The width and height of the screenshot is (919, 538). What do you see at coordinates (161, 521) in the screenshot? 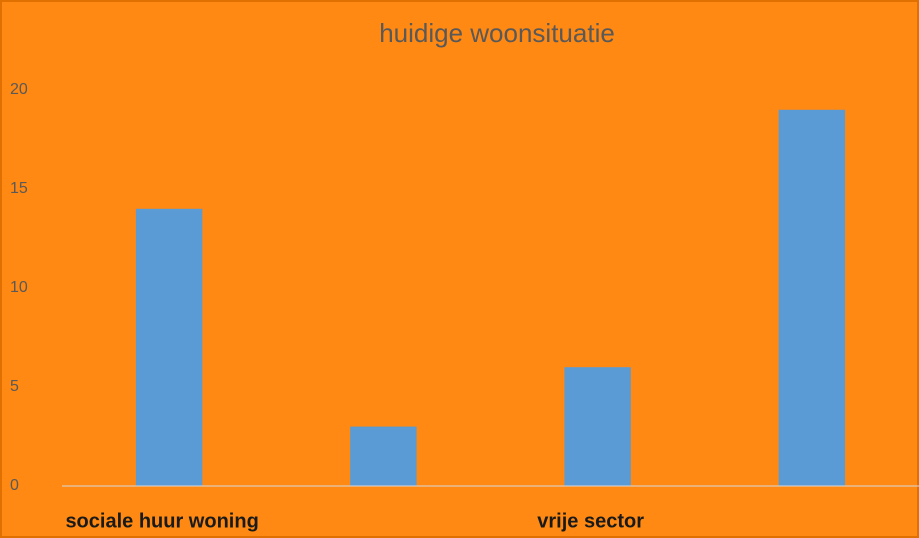
I see `x-tick-label: sociale huur woning` at bounding box center [161, 521].